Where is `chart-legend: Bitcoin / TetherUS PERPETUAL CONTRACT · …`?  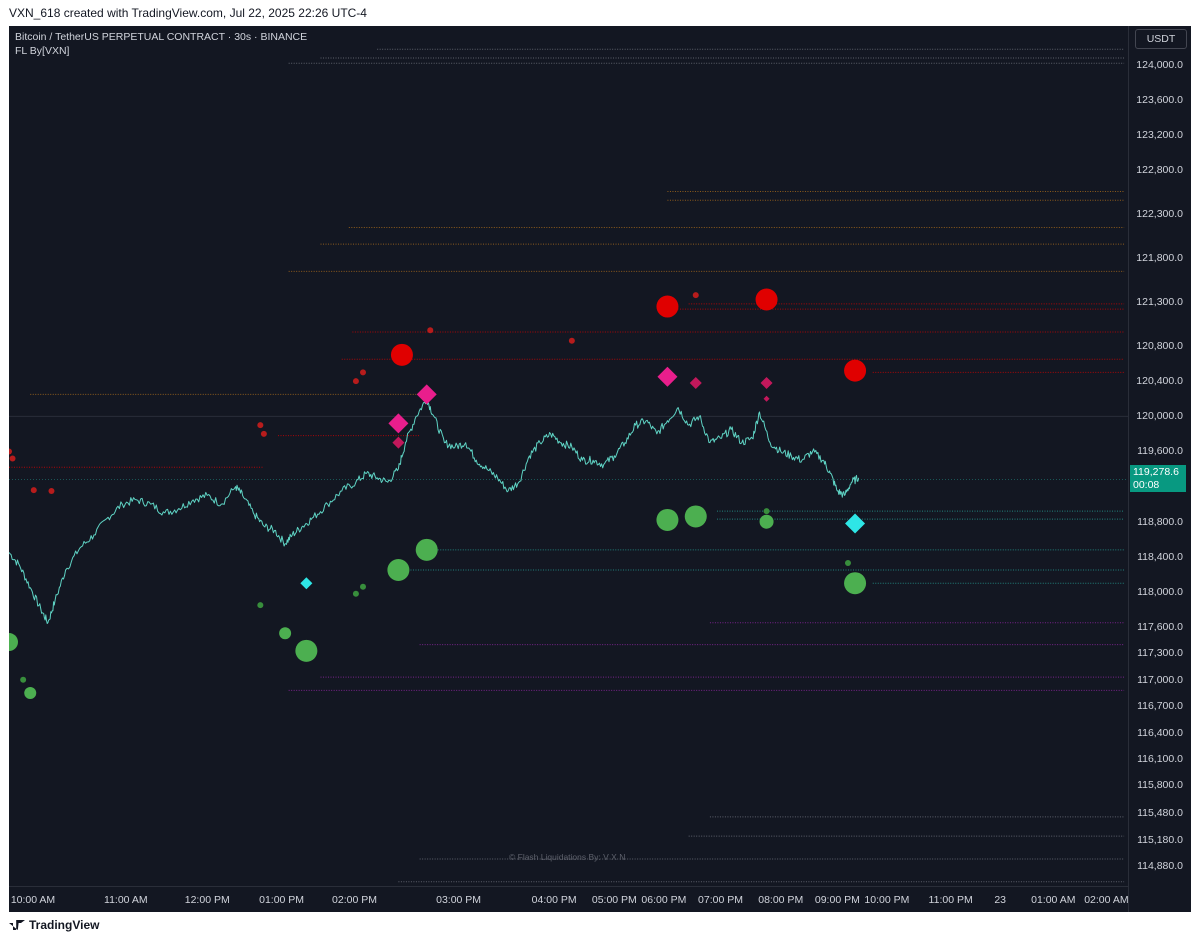
chart-legend: Bitcoin / TetherUS PERPETUAL CONTRACT · … is located at coordinates (161, 44).